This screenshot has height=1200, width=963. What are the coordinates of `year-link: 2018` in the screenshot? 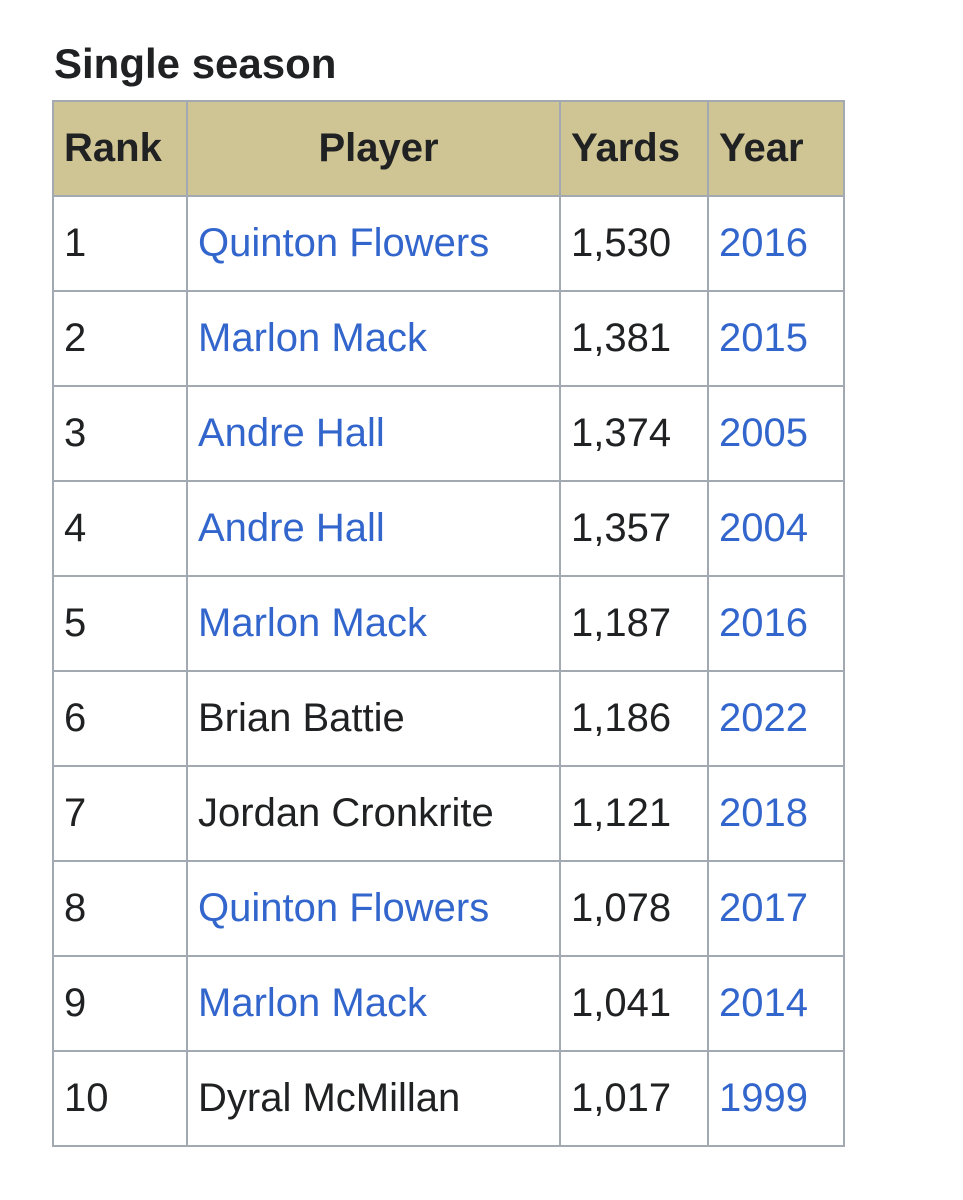 It's located at (763, 813).